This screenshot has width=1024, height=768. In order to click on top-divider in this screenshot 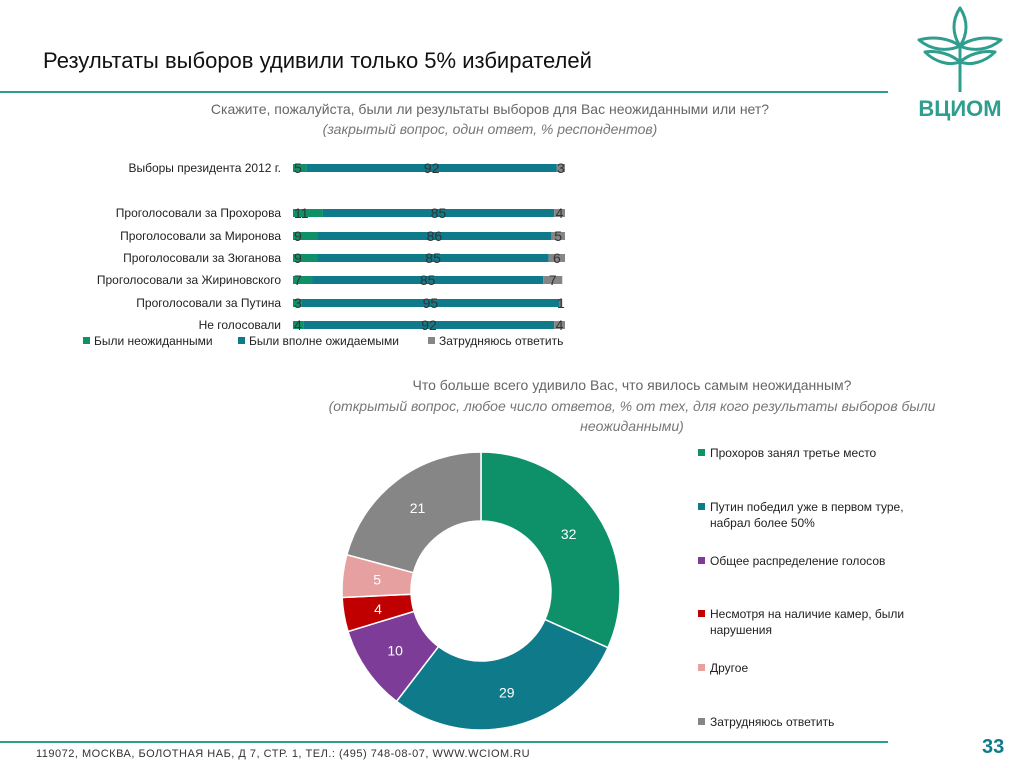, I will do `click(444, 92)`.